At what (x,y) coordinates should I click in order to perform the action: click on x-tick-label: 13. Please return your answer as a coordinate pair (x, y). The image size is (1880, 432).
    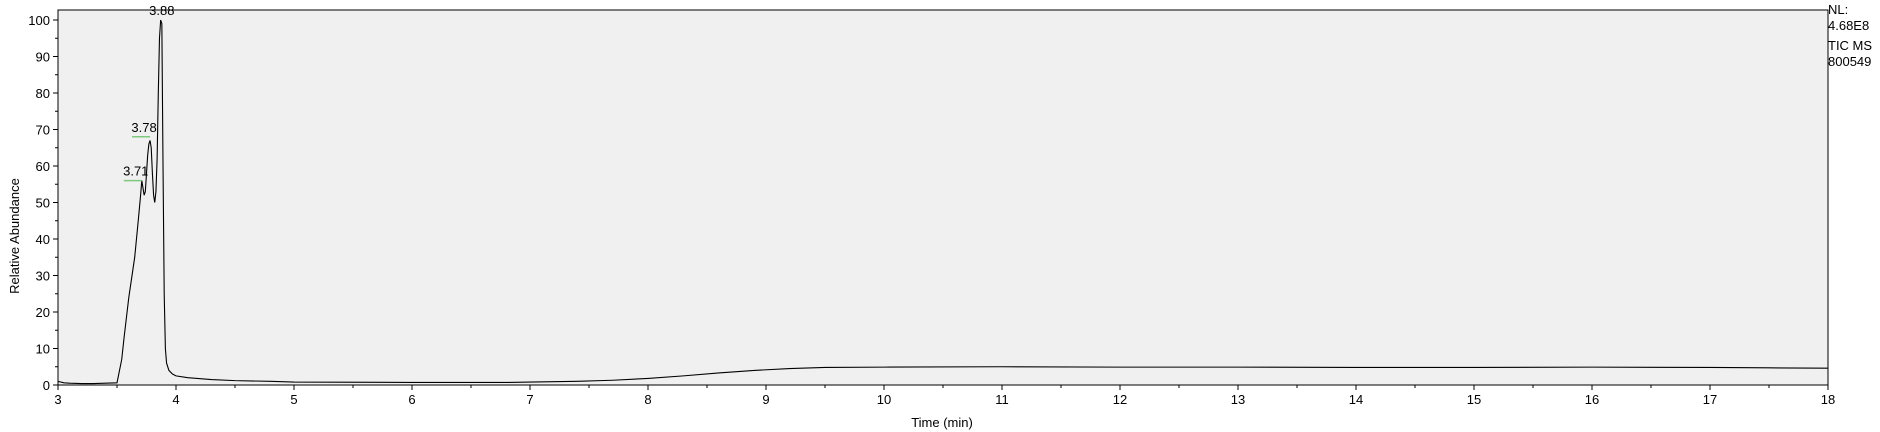
    Looking at the image, I should click on (1238, 399).